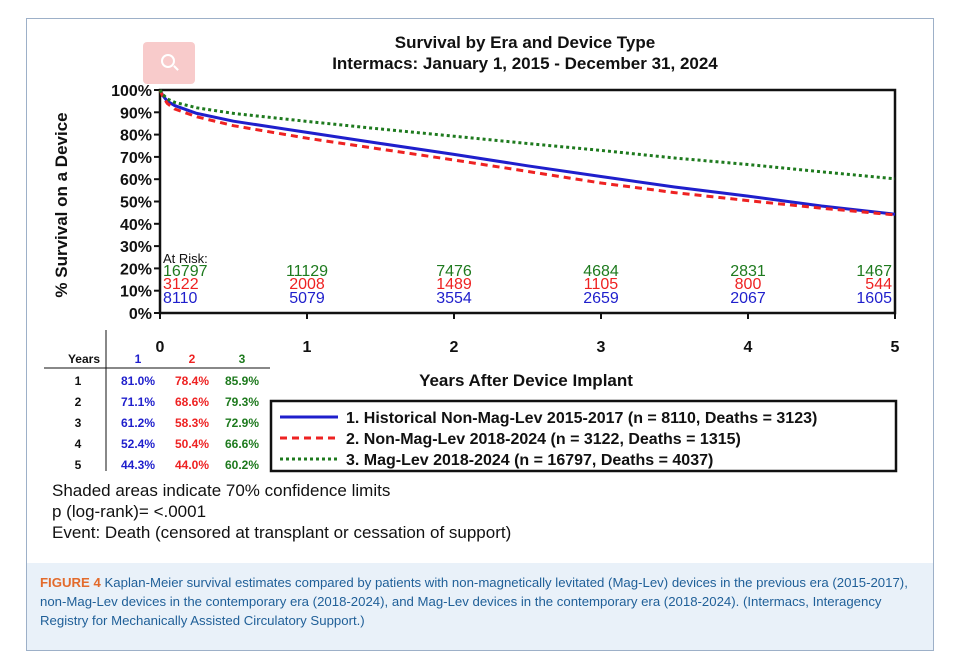  What do you see at coordinates (84, 359) in the screenshot?
I see `table-header: Years` at bounding box center [84, 359].